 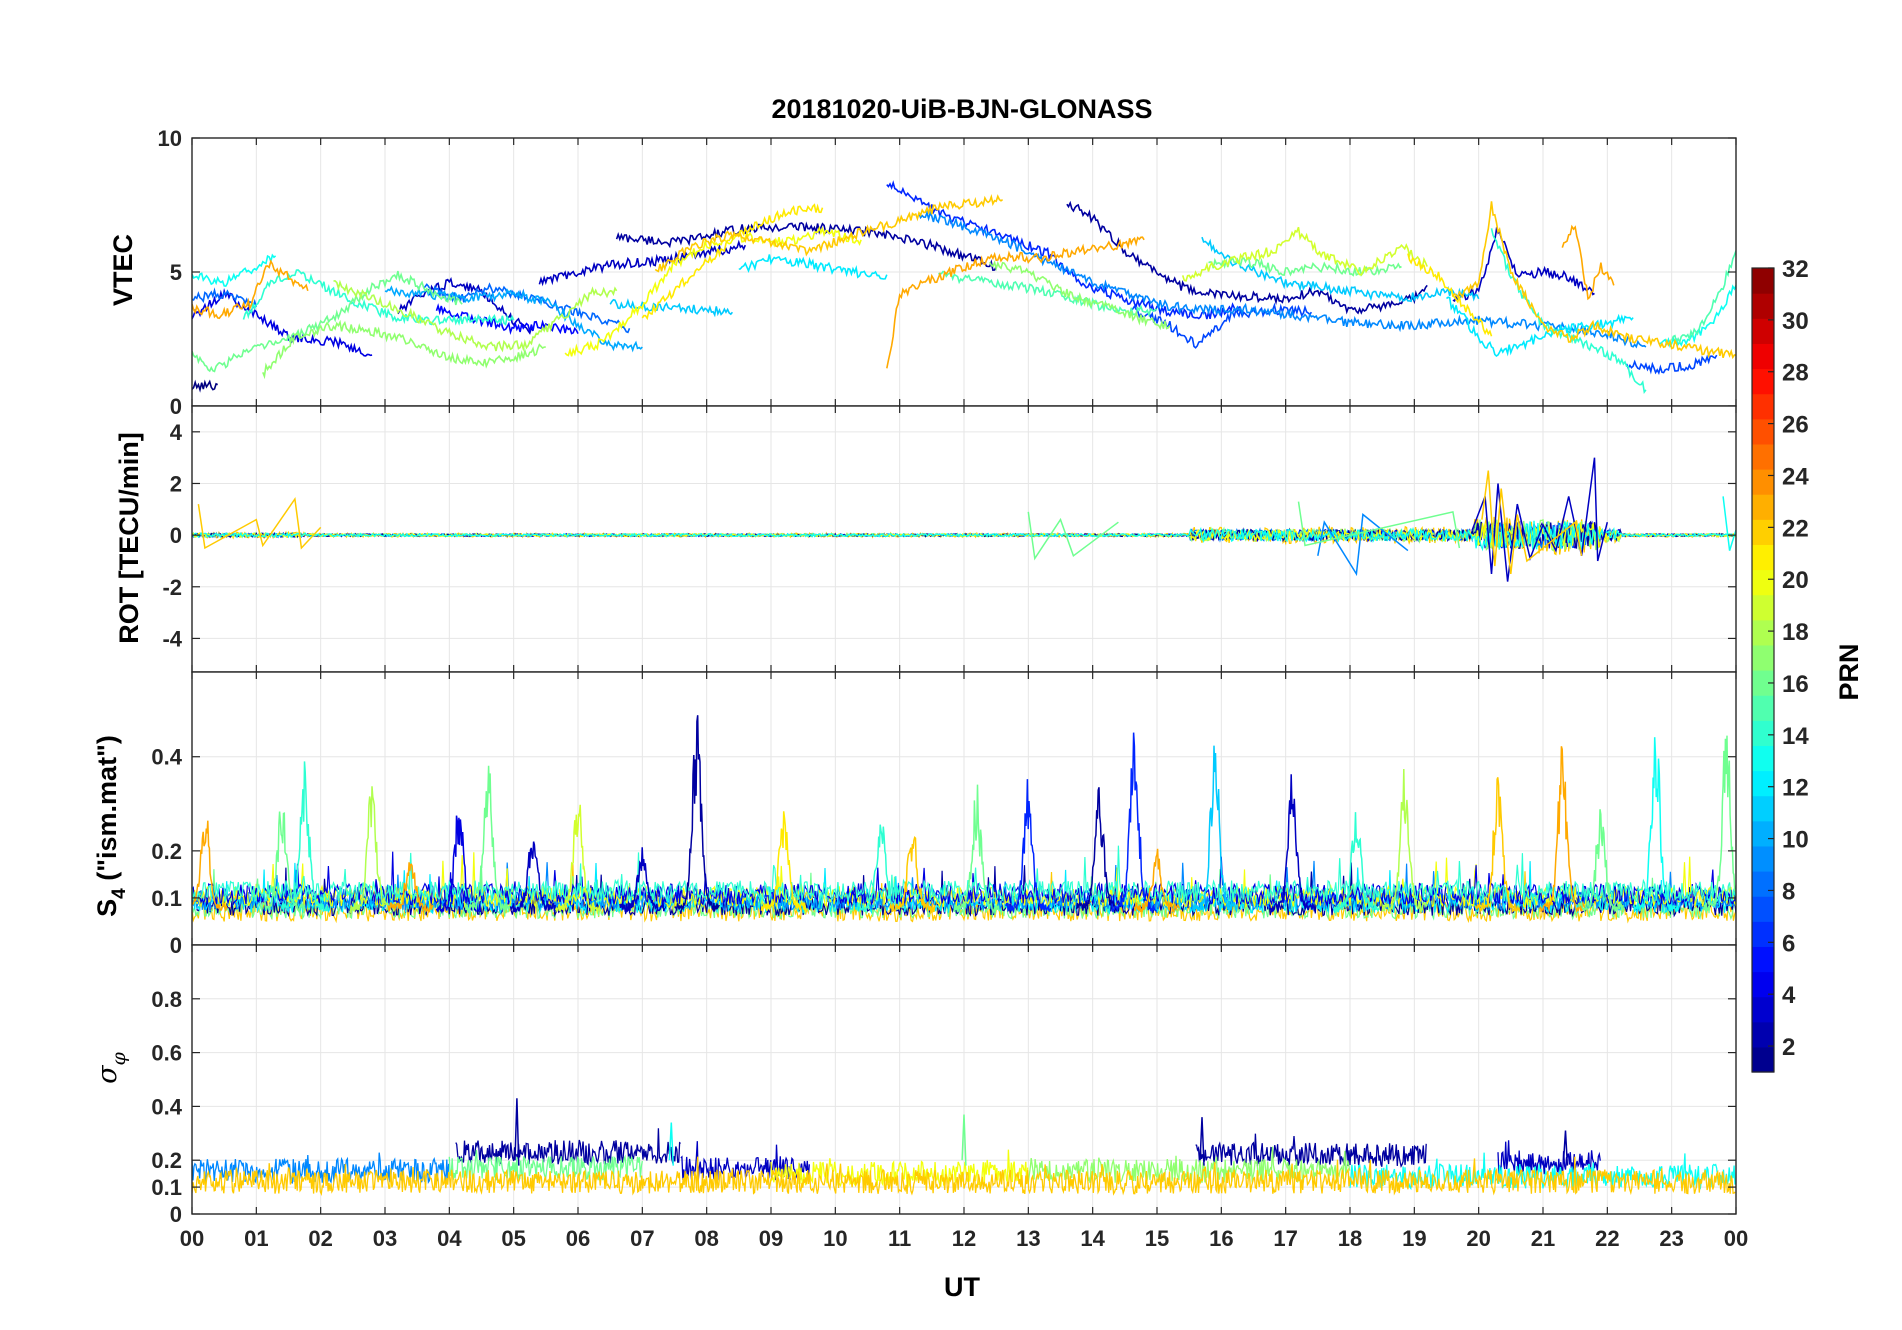 I want to click on colorbar-frame, so click(x=1763, y=670).